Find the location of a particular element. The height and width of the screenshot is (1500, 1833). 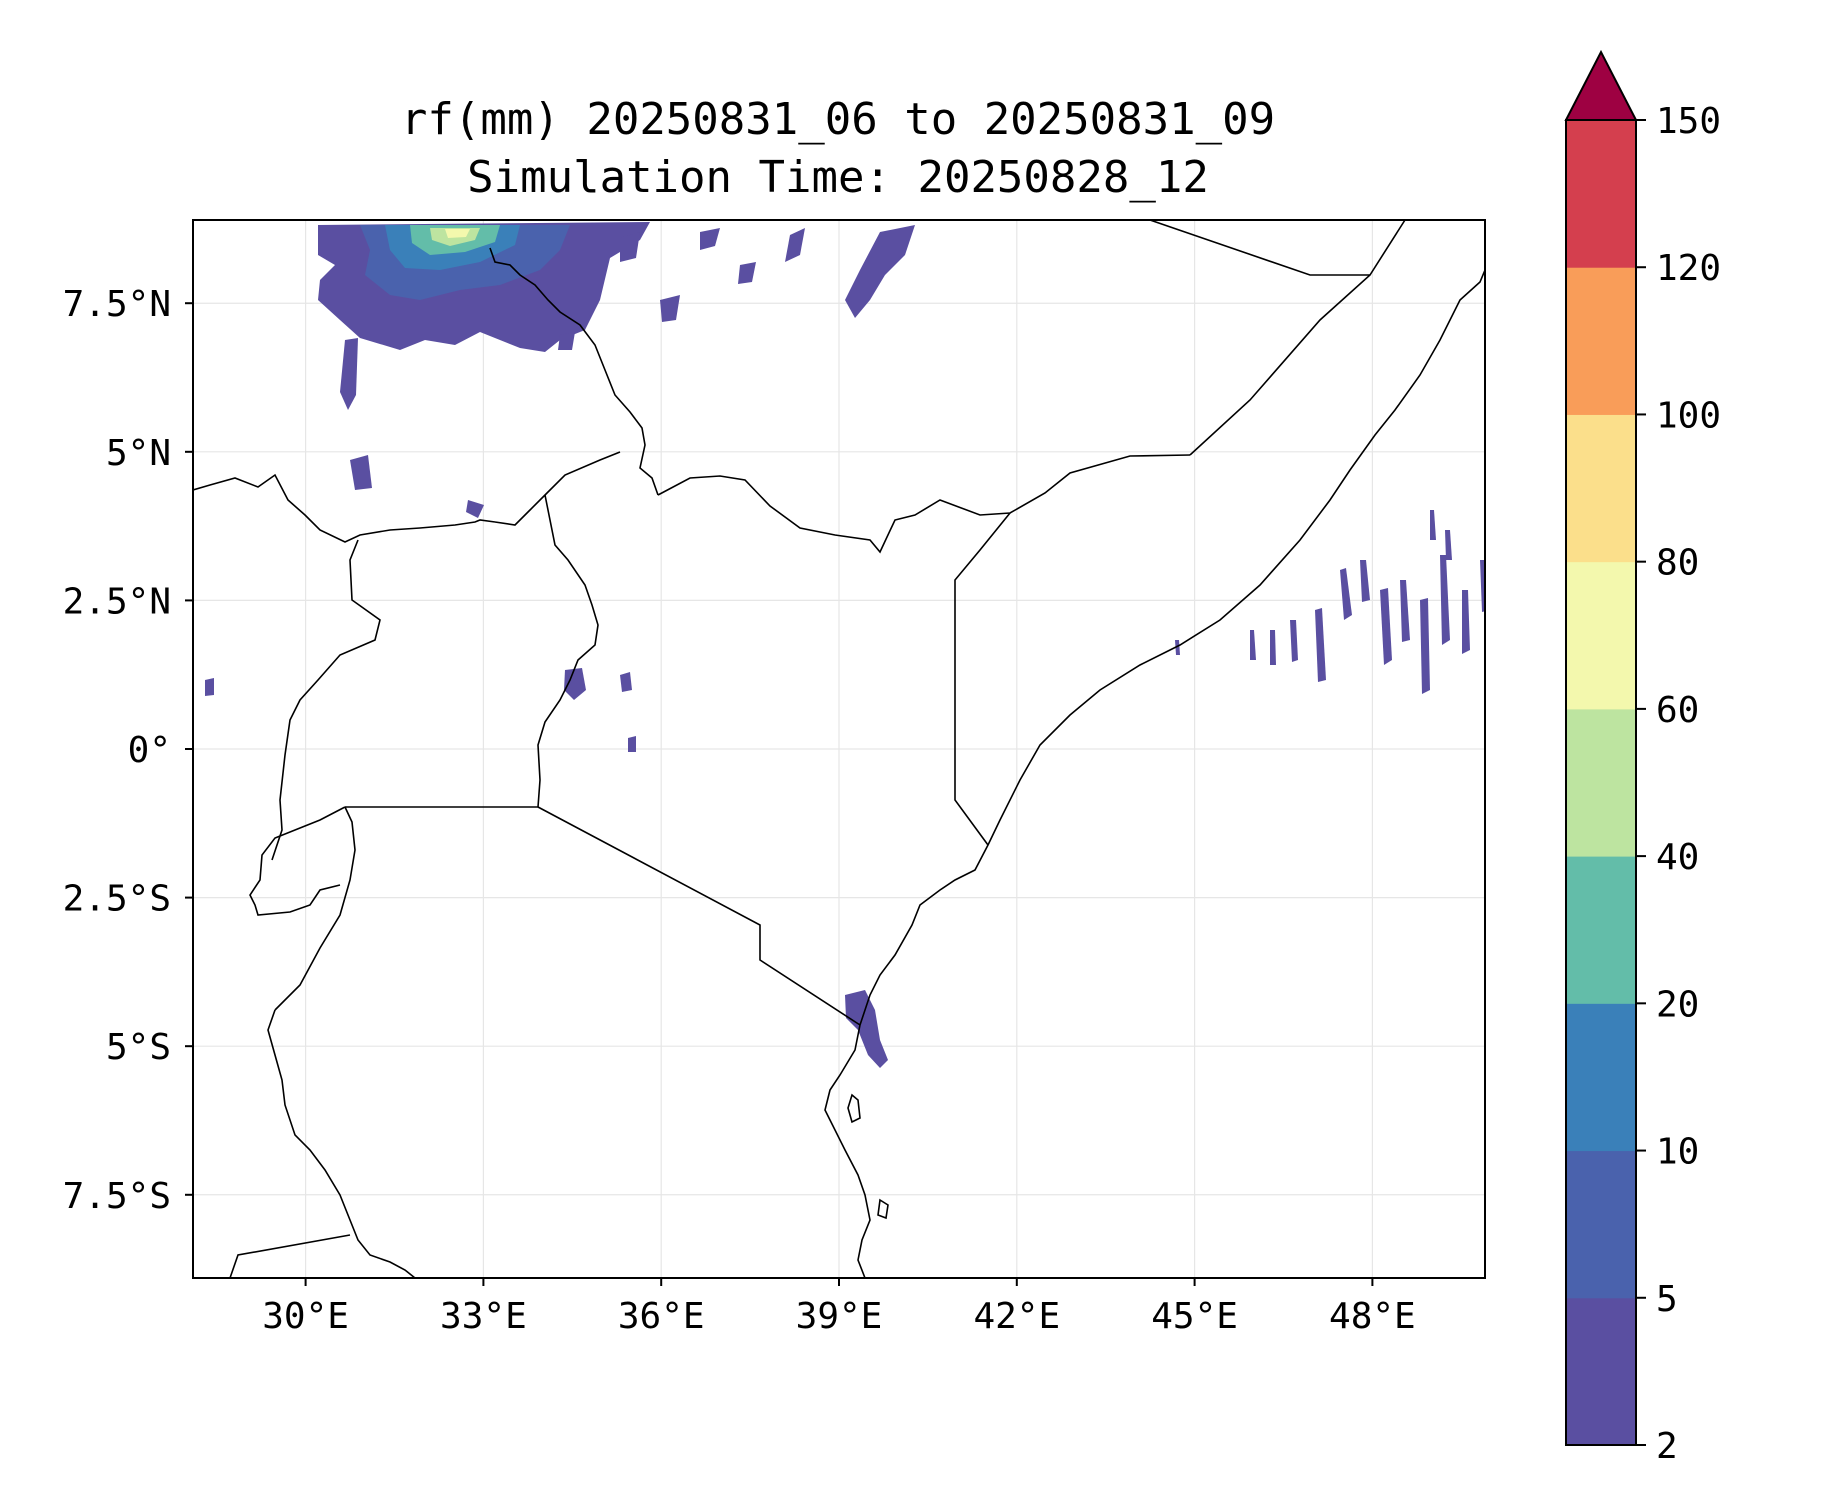

border-south-sudan-uganda is located at coordinates (344, 508).